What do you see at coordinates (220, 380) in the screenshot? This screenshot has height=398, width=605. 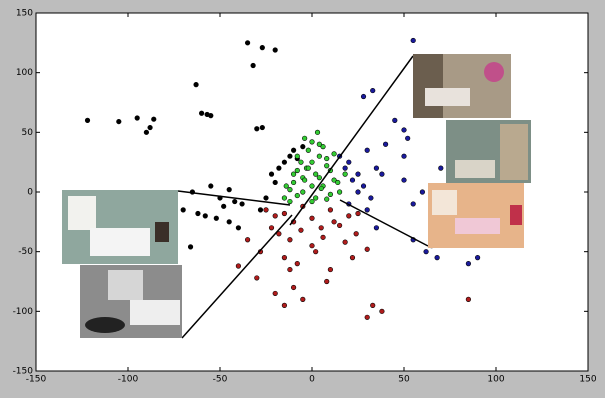 I see `x-tick-label: -50` at bounding box center [220, 380].